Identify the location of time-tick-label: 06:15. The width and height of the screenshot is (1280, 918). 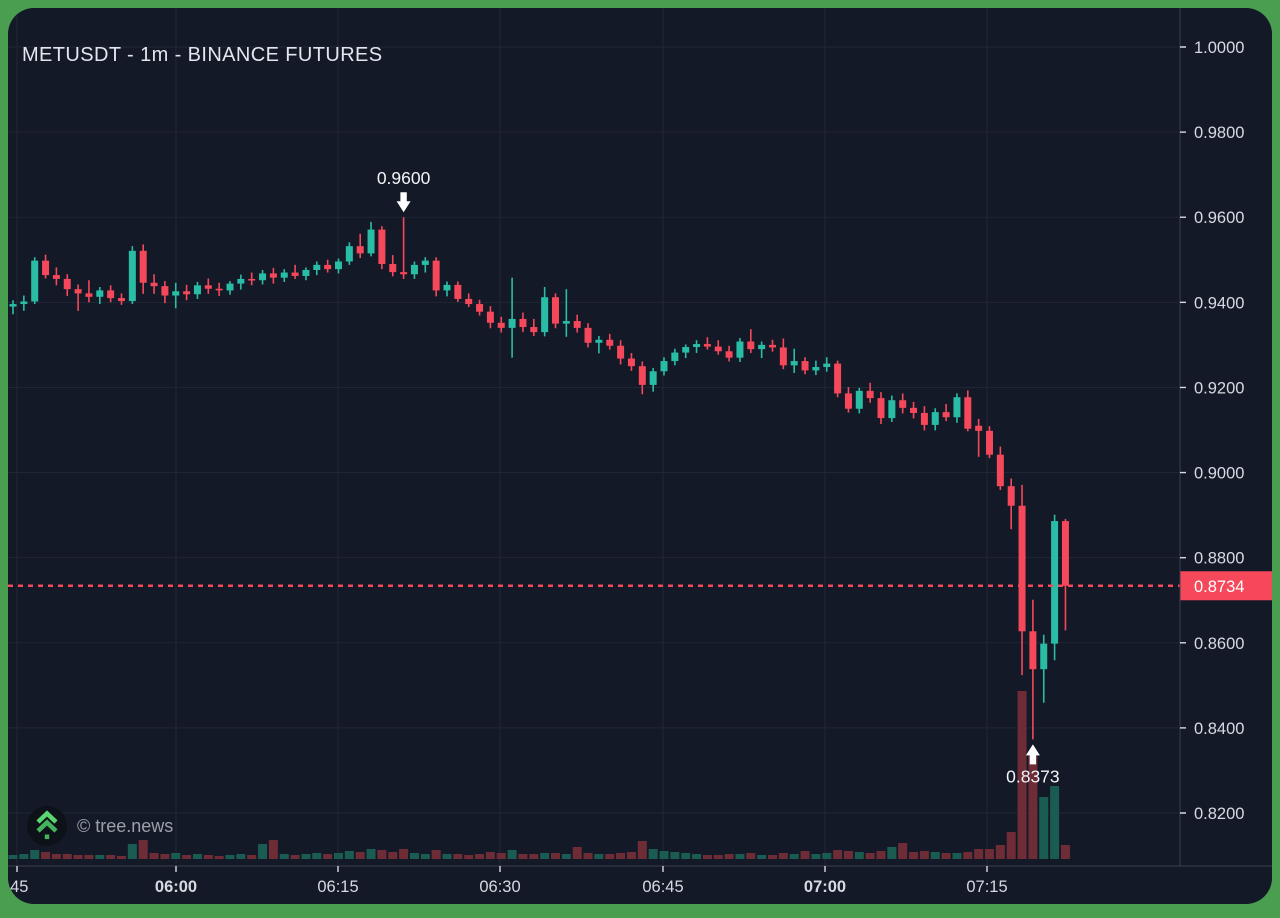
(337, 887).